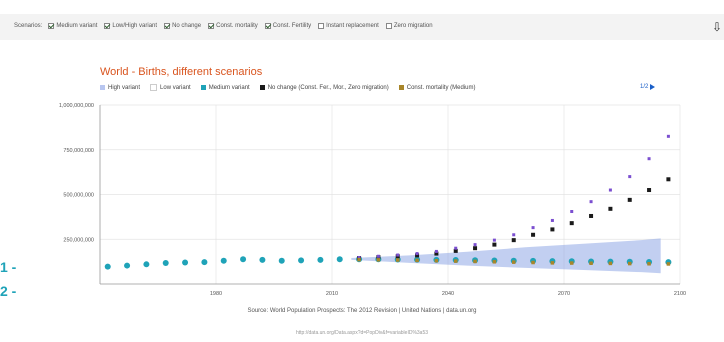 This screenshot has width=724, height=342. I want to click on pager-text: 1/2, so click(644, 87).